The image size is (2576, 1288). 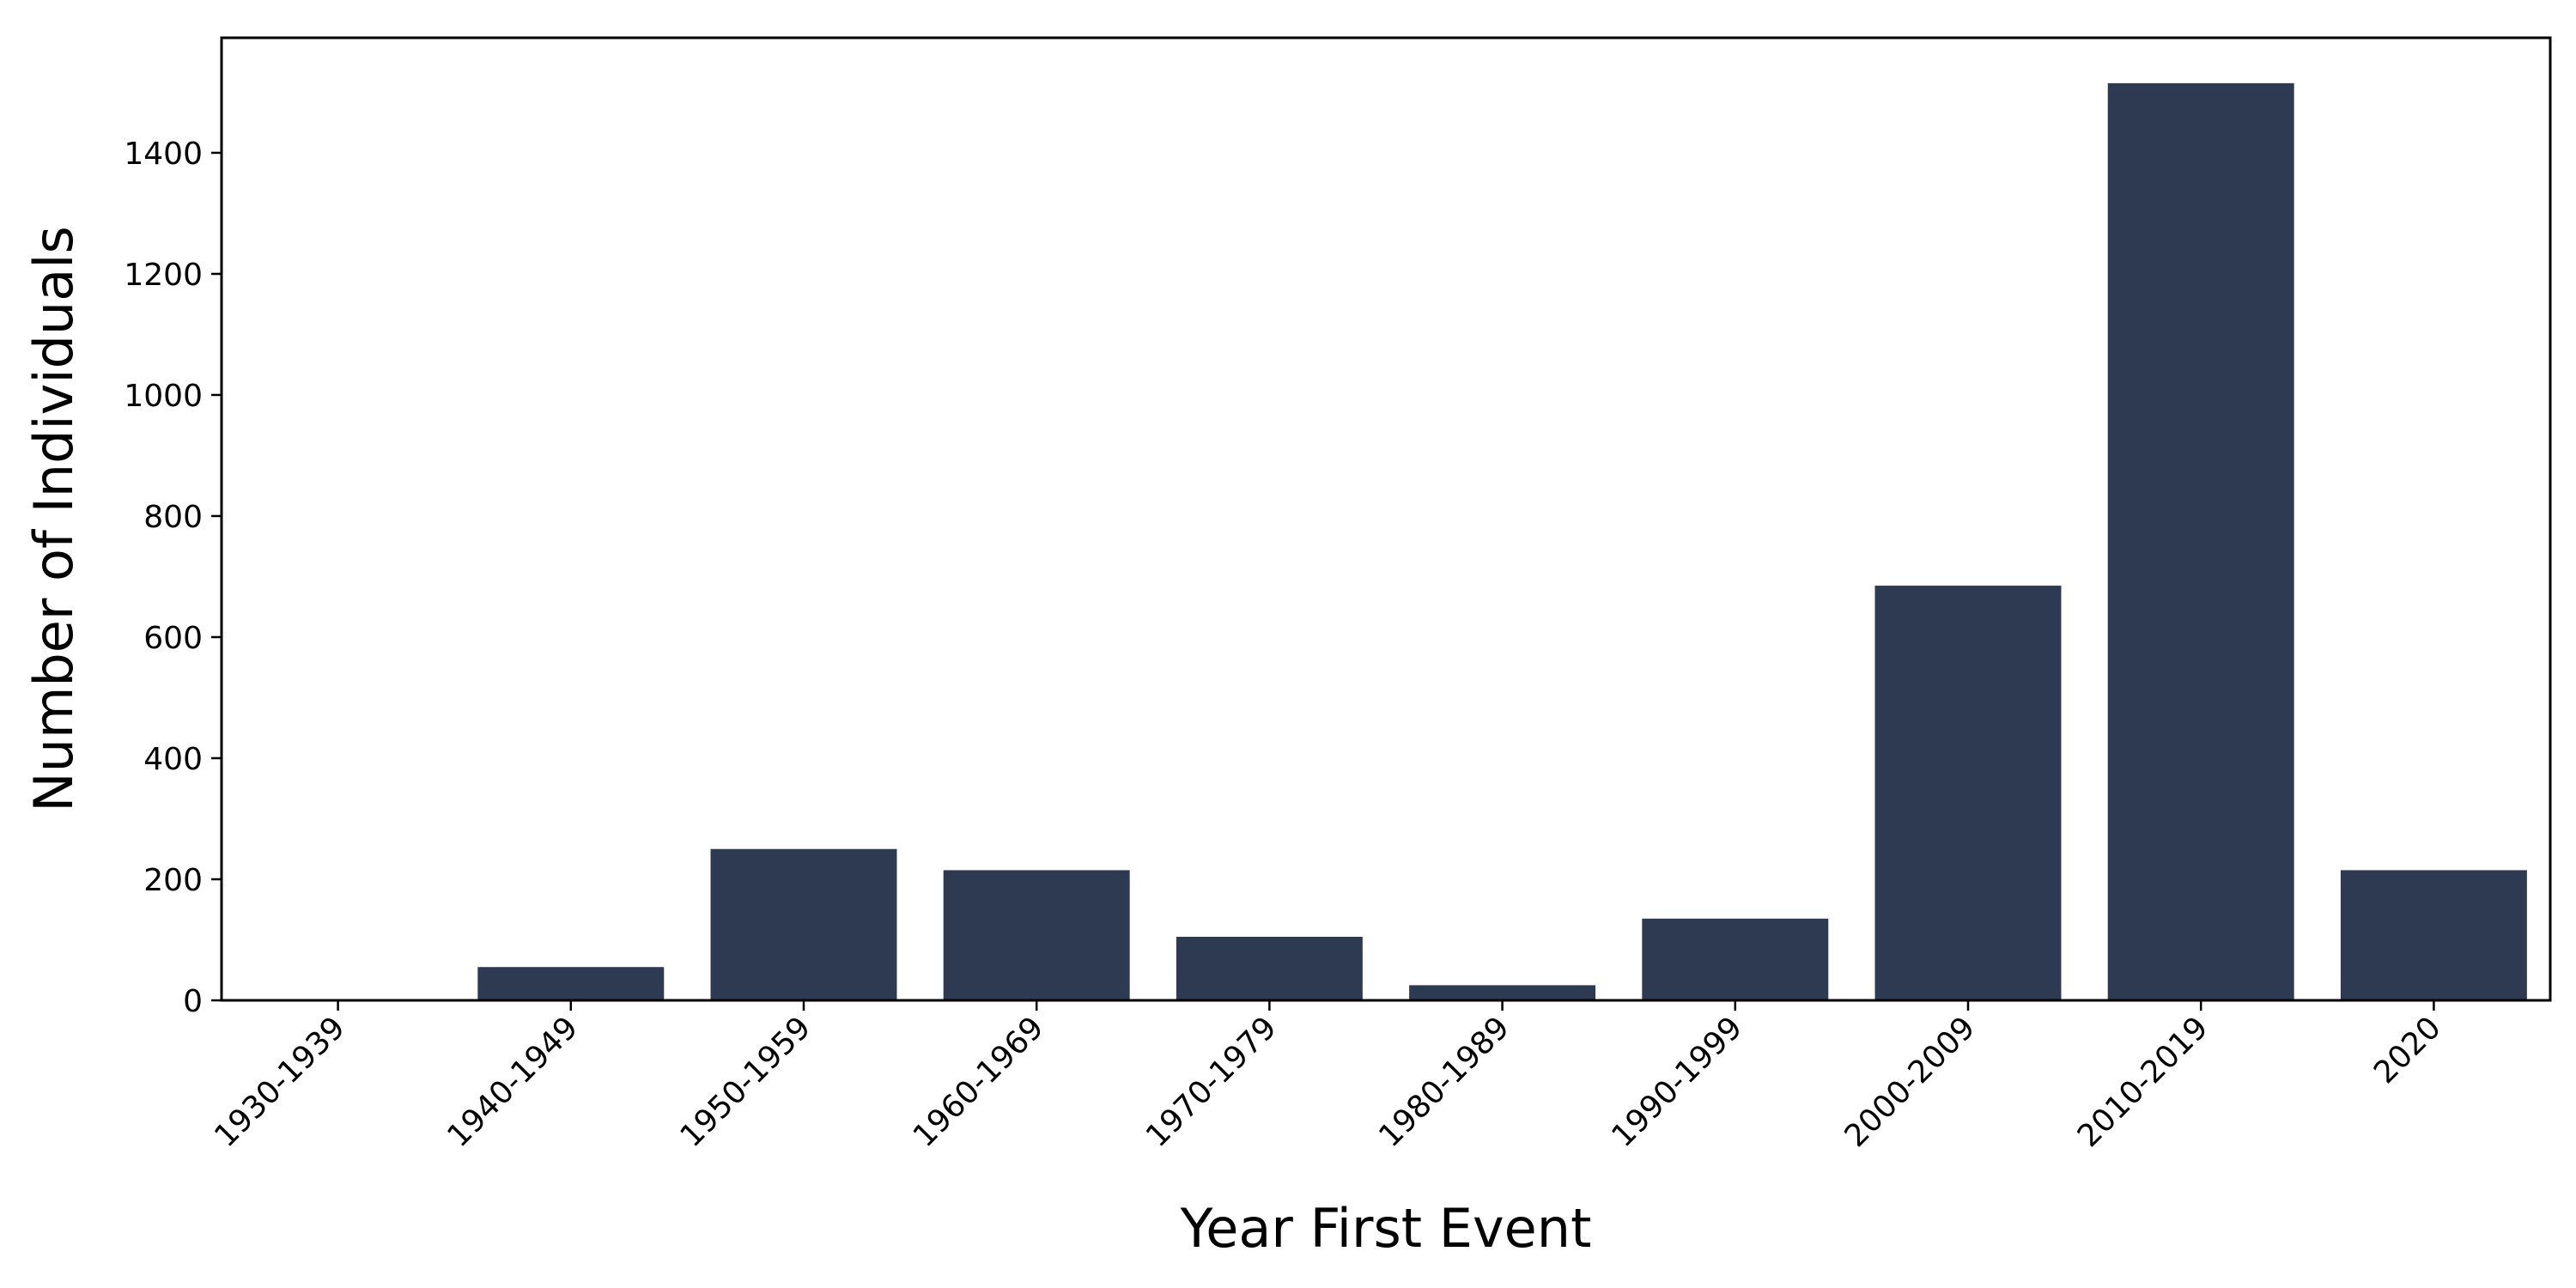 What do you see at coordinates (1211, 1082) in the screenshot?
I see `x-tick-label: 1970-1979` at bounding box center [1211, 1082].